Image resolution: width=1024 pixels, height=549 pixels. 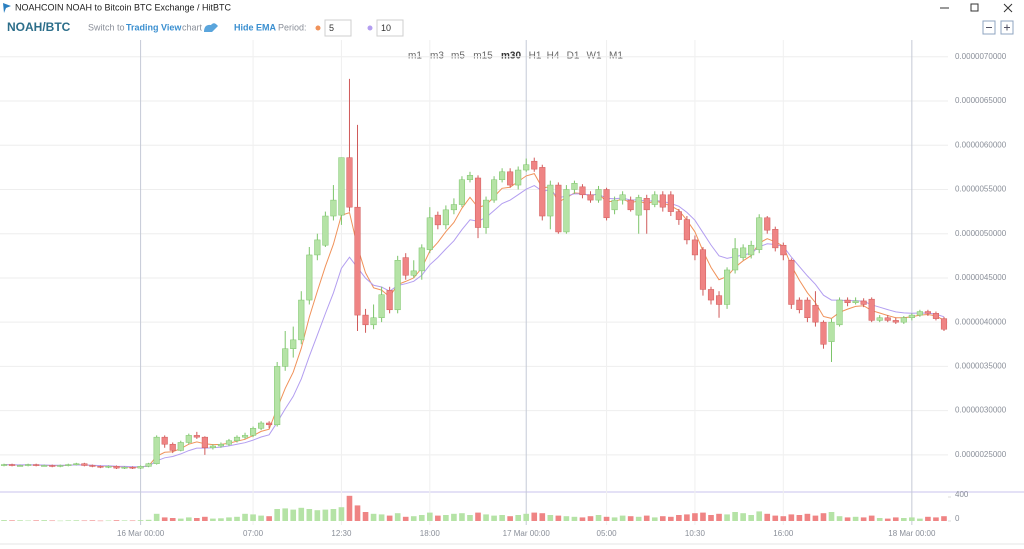 What do you see at coordinates (912, 533) in the screenshot?
I see `x-tick-label: 18 Mar 00:00` at bounding box center [912, 533].